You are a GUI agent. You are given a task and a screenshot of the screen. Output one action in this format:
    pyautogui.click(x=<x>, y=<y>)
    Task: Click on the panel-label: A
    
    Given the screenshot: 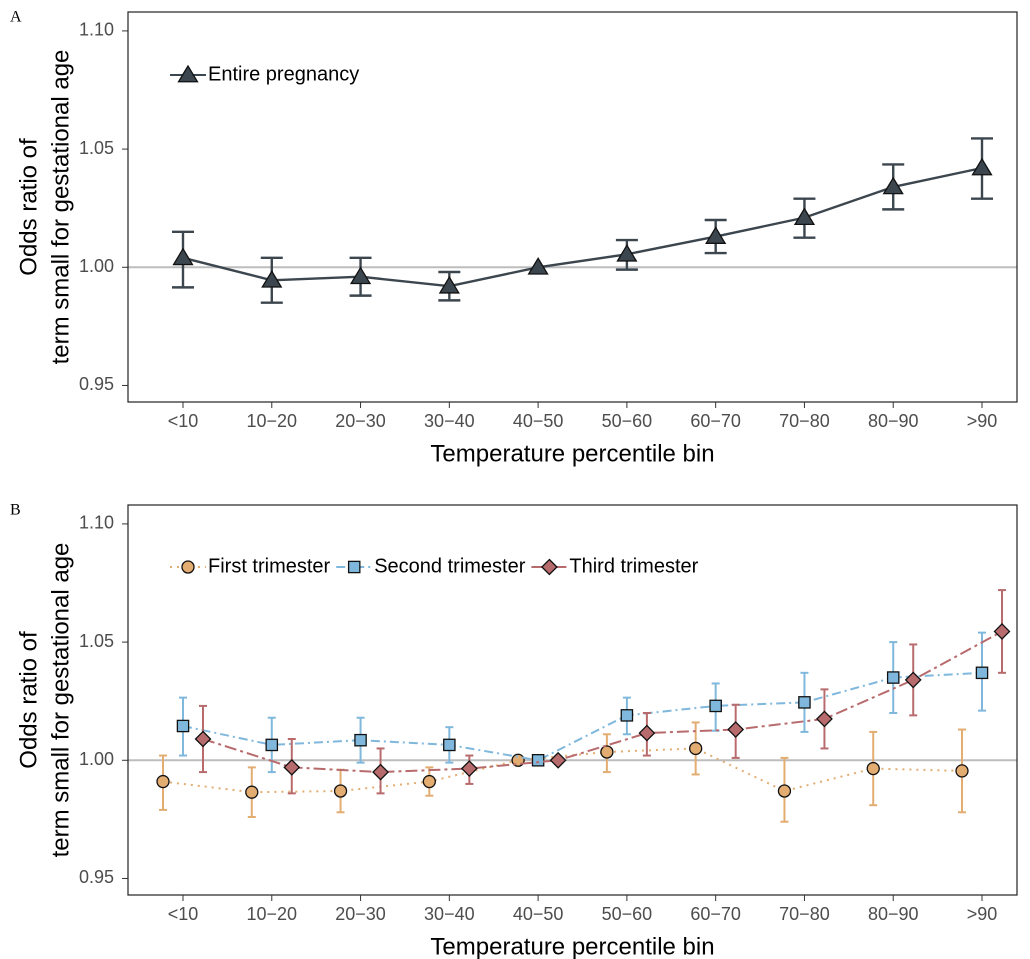 What is the action you would take?
    pyautogui.click(x=16, y=17)
    